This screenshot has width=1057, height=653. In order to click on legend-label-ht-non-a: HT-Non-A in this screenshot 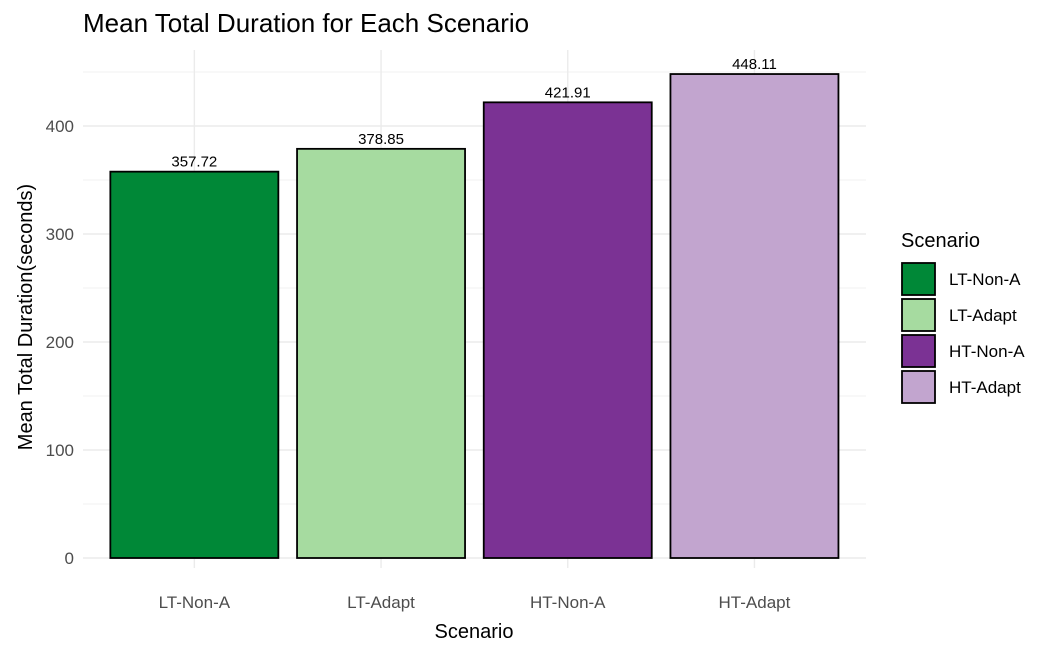, I will do `click(987, 351)`.